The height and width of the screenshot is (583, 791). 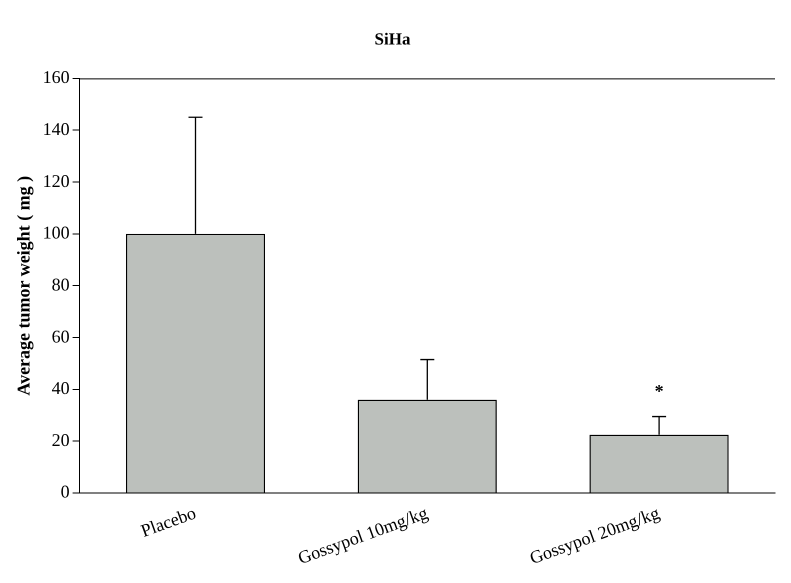 I want to click on x-tick-label: Placebo, so click(x=168, y=521).